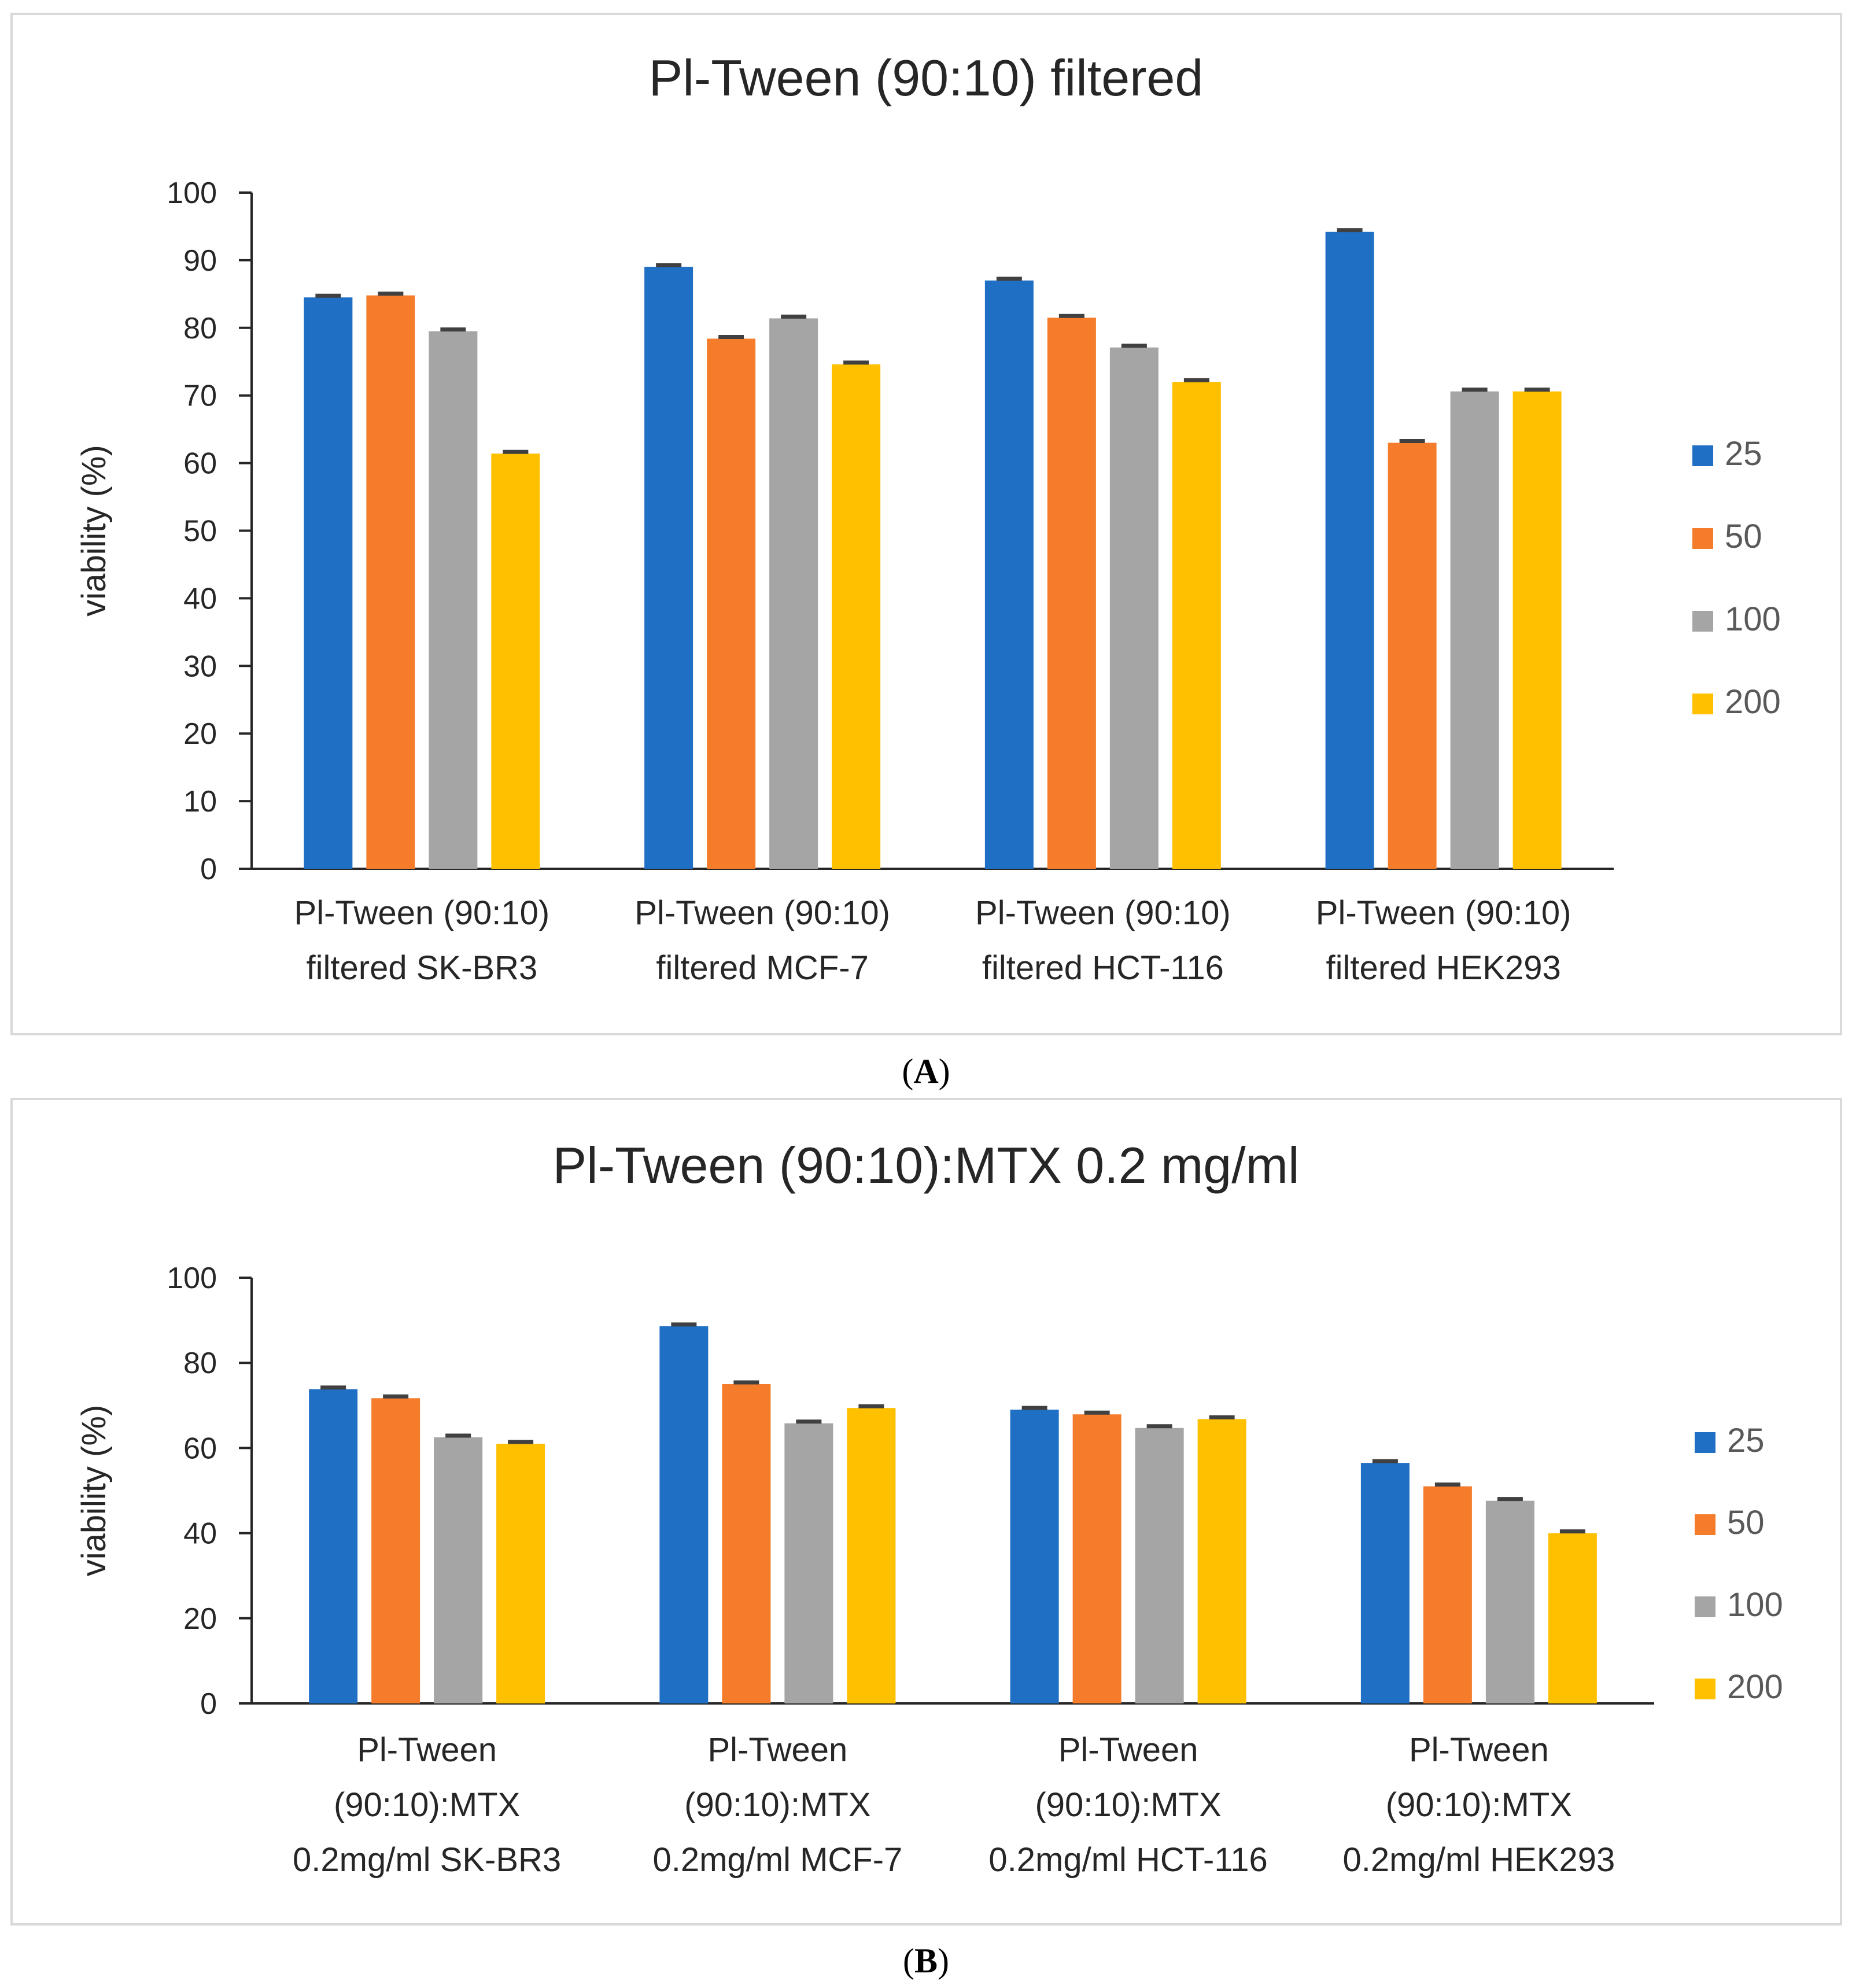 This screenshot has height=1988, width=1852. What do you see at coordinates (208, 1704) in the screenshot?
I see `chart-b-y-tick-label: 0` at bounding box center [208, 1704].